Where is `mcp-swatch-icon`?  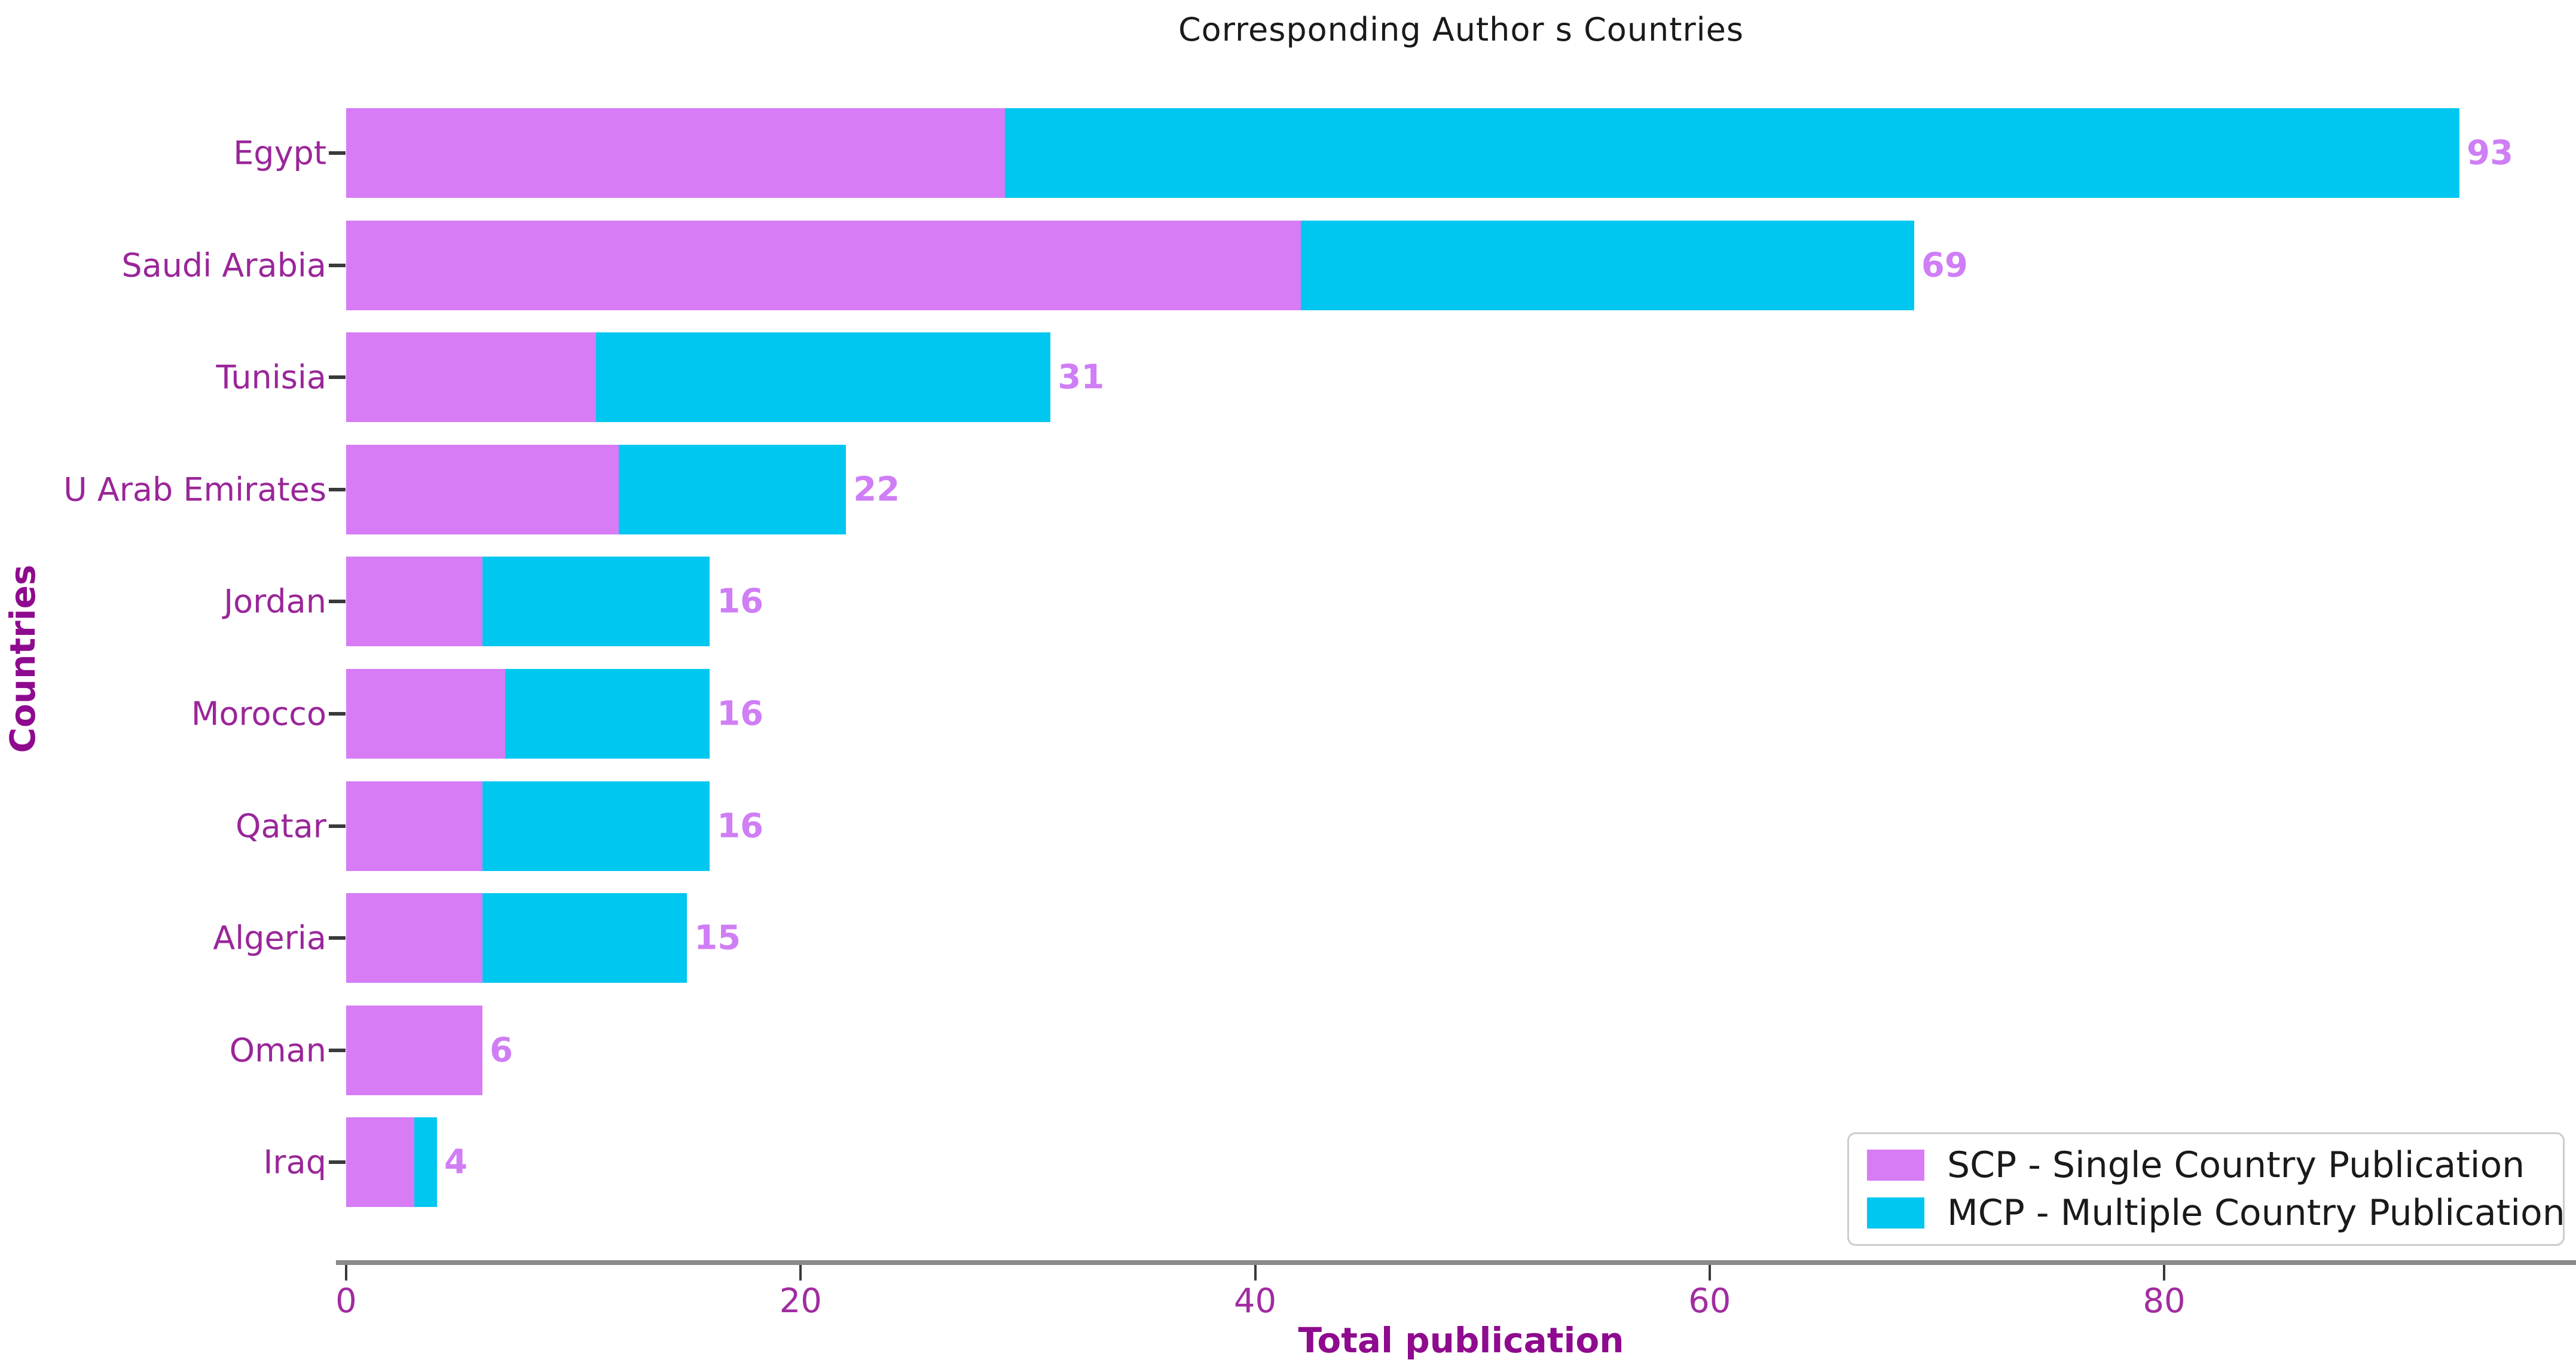 mcp-swatch-icon is located at coordinates (1896, 1213).